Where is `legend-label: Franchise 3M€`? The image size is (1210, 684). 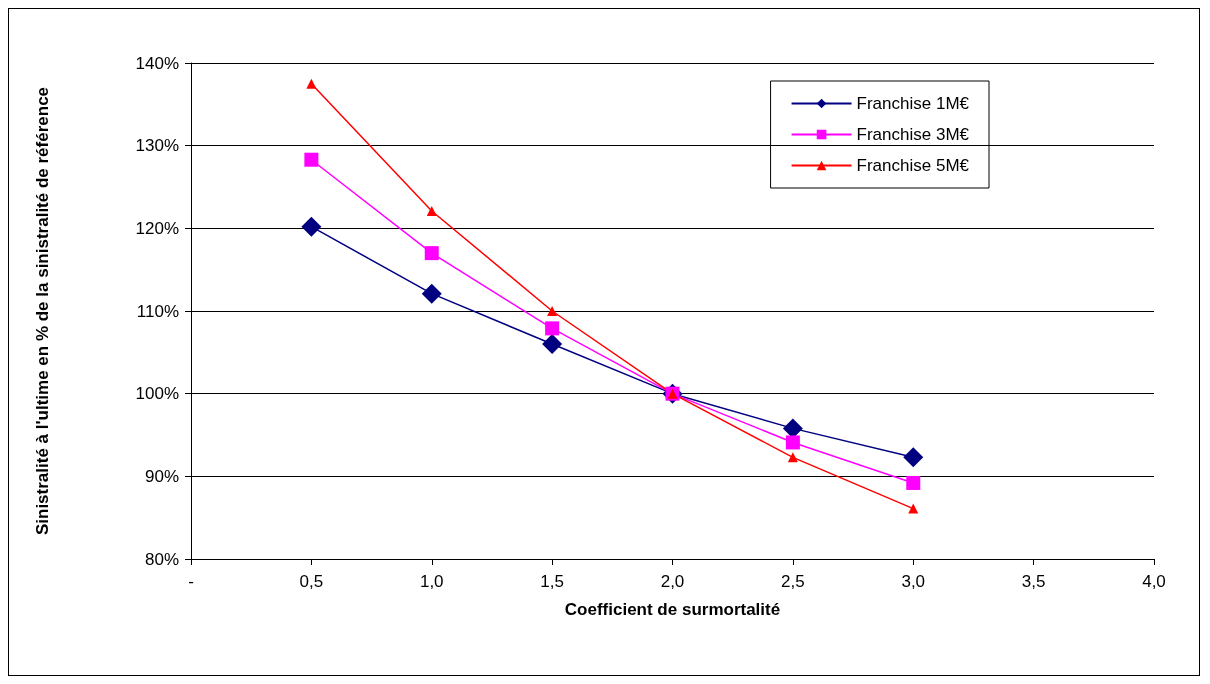 legend-label: Franchise 3M€ is located at coordinates (913, 134).